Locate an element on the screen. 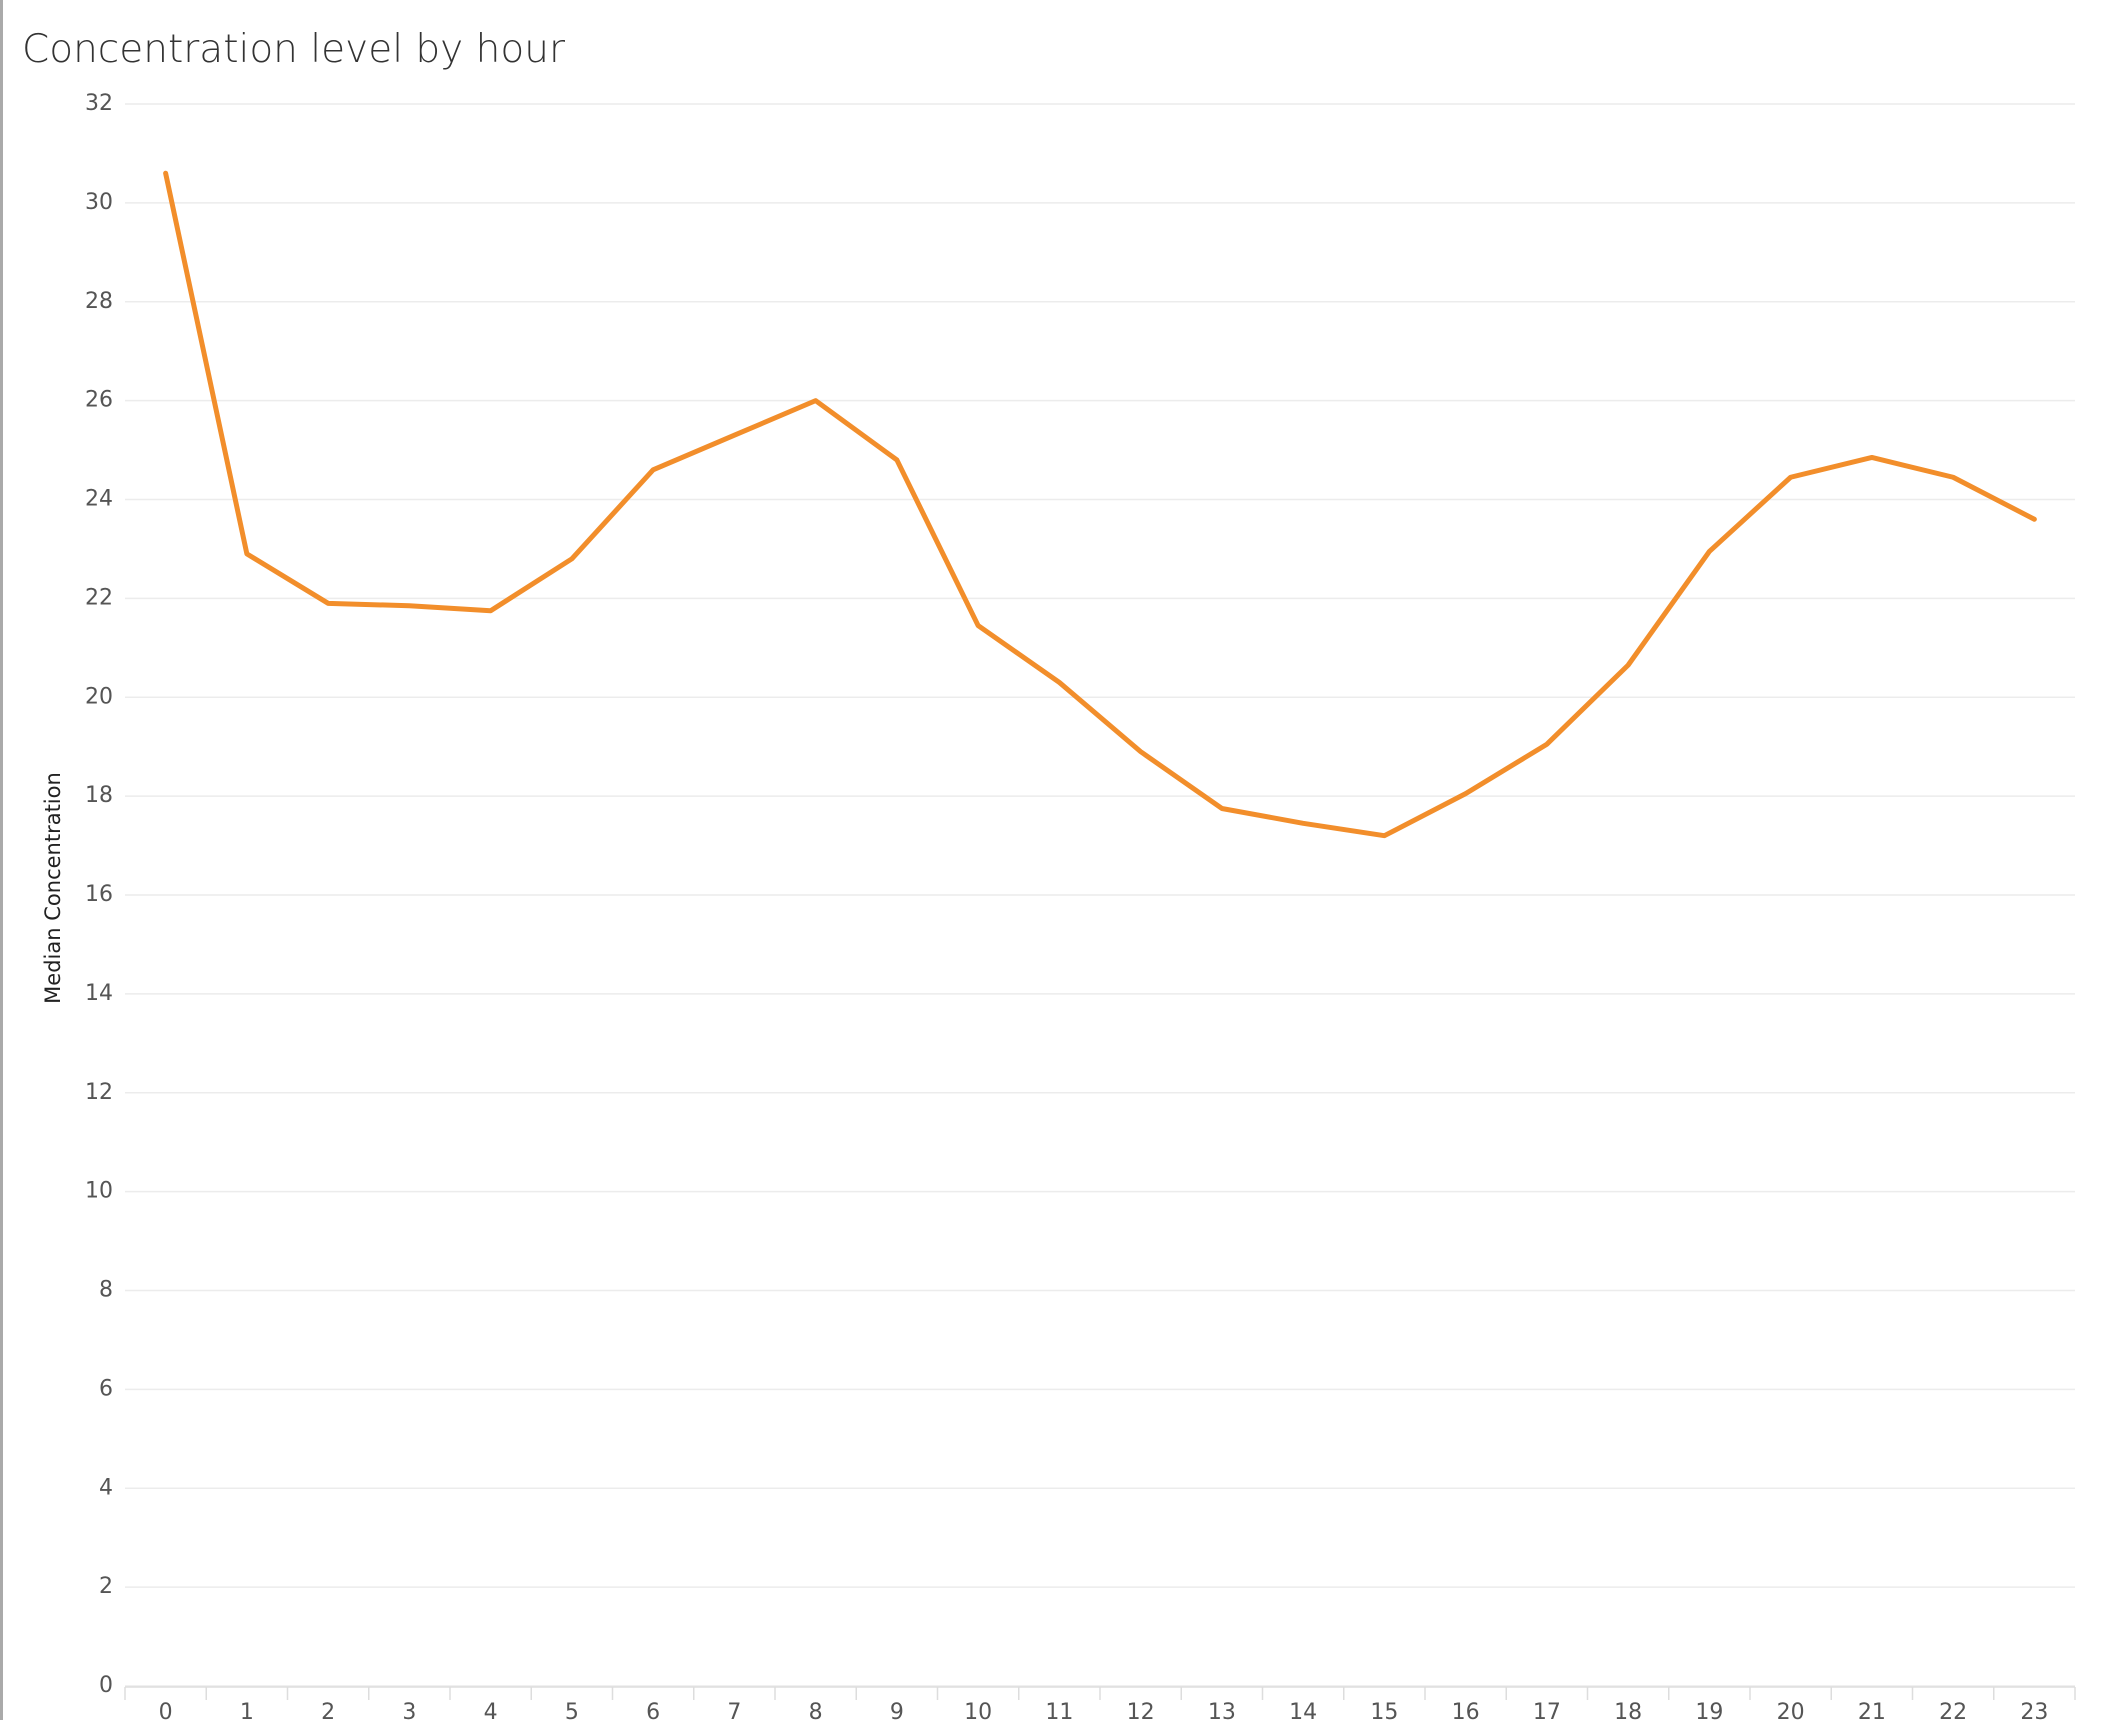 This screenshot has width=2106, height=1720. x-tick-label: 2 is located at coordinates (328, 1710).